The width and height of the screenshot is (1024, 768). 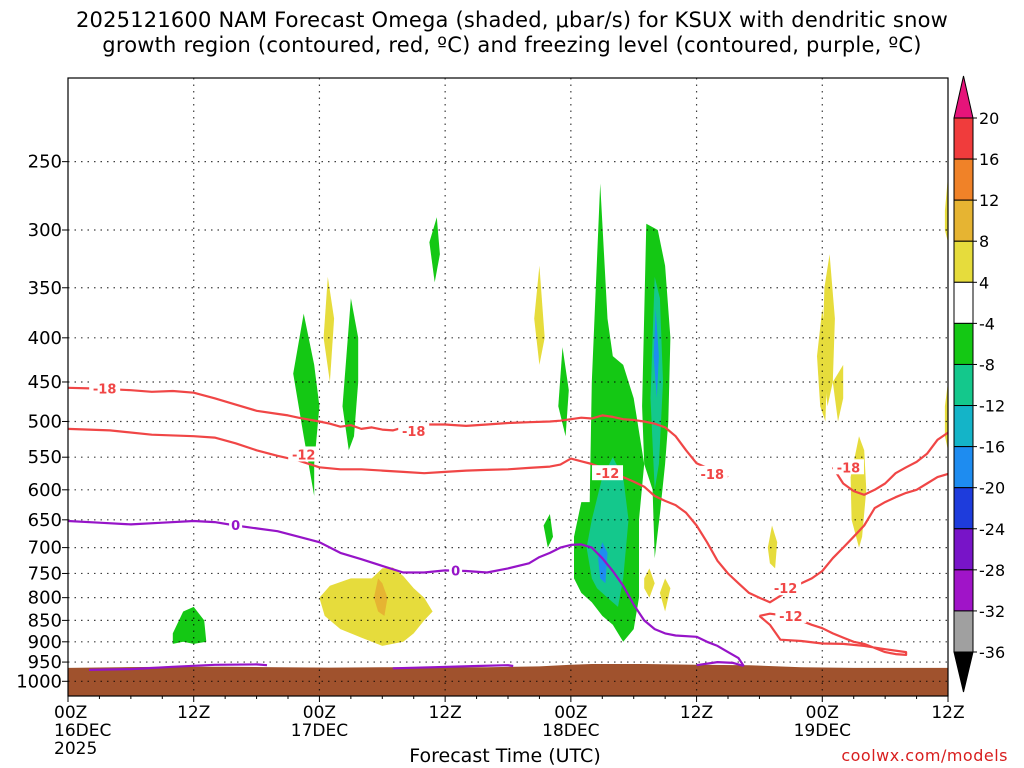 I want to click on ytick-label-750: 750, so click(x=45, y=573).